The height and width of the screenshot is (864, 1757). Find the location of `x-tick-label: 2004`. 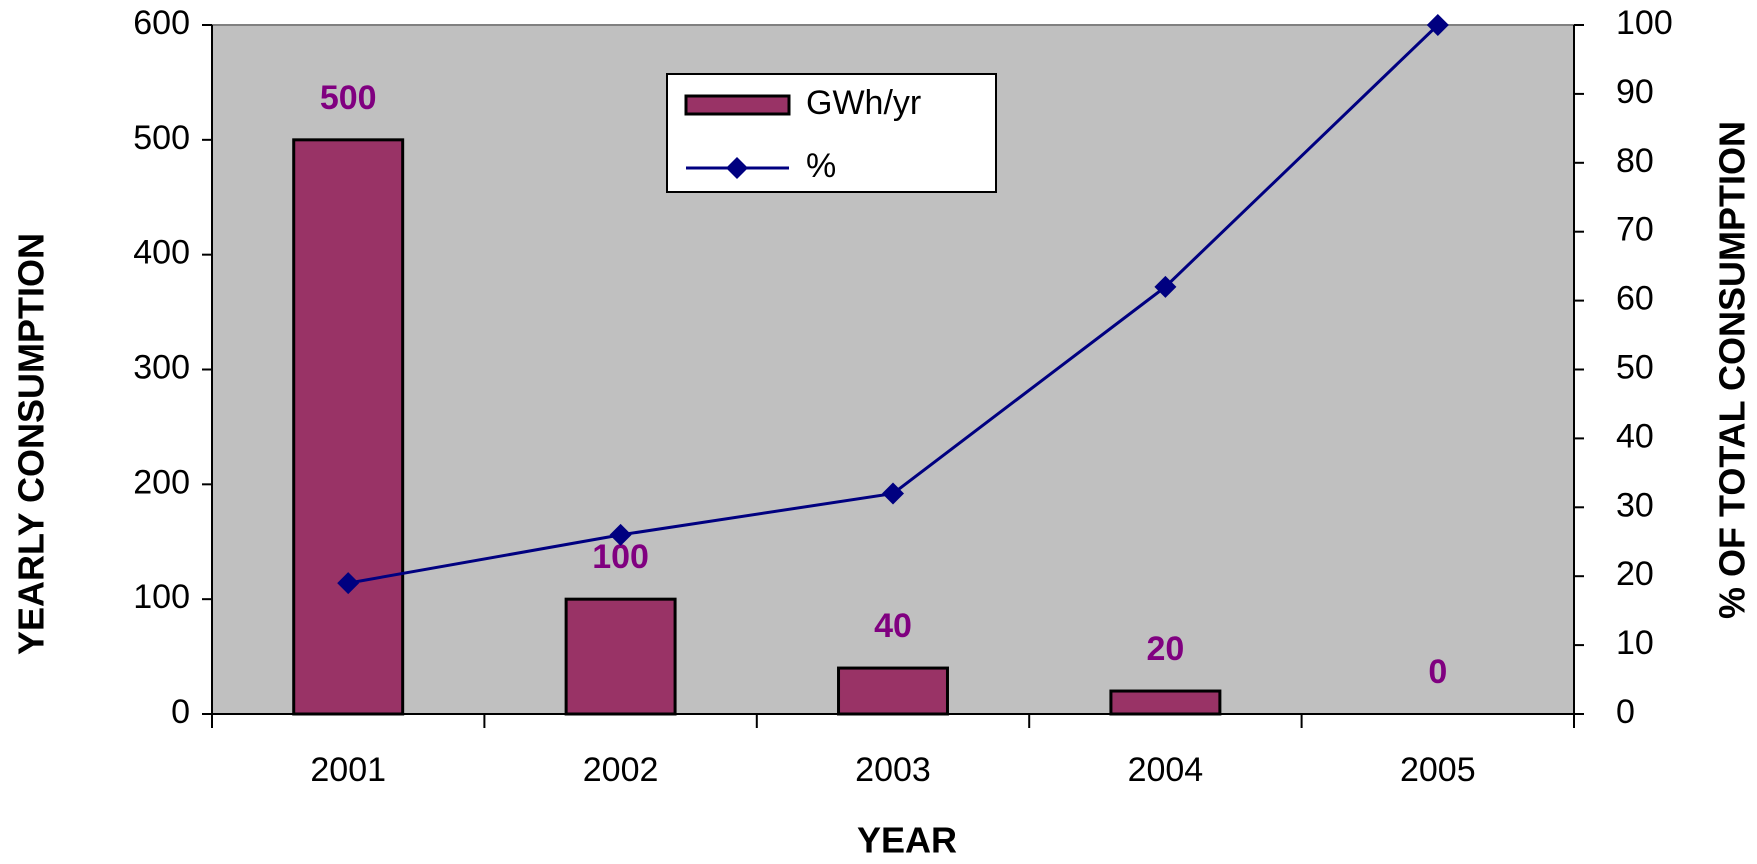

x-tick-label: 2004 is located at coordinates (1166, 770).